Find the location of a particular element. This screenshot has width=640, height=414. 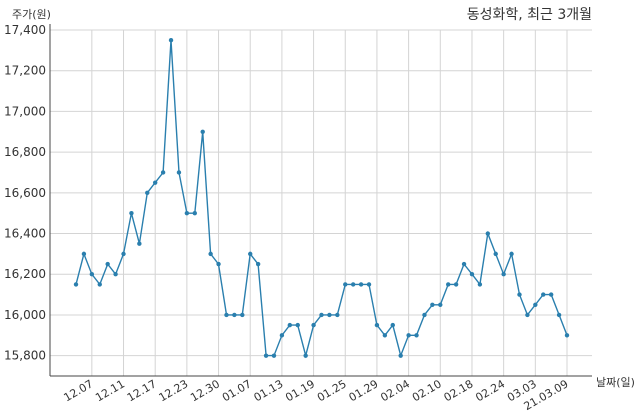

y-tick-label: 16,800 is located at coordinates (25, 152).